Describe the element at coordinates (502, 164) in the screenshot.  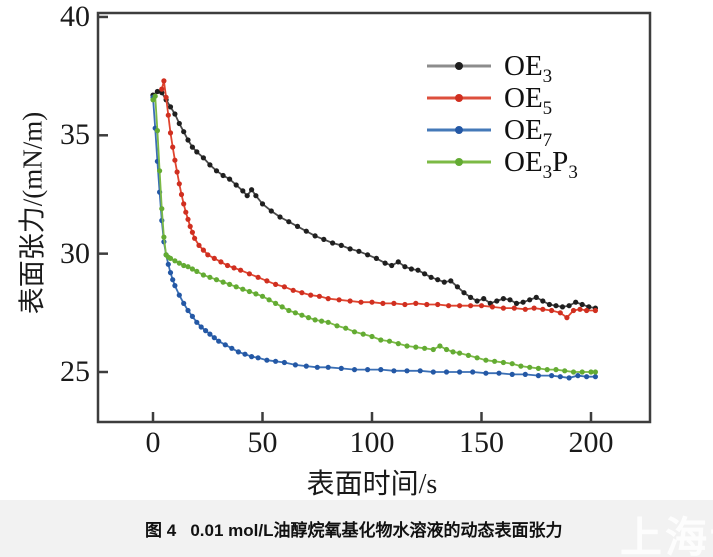
I see `legend-item-oe3p3: OE3P3` at that location.